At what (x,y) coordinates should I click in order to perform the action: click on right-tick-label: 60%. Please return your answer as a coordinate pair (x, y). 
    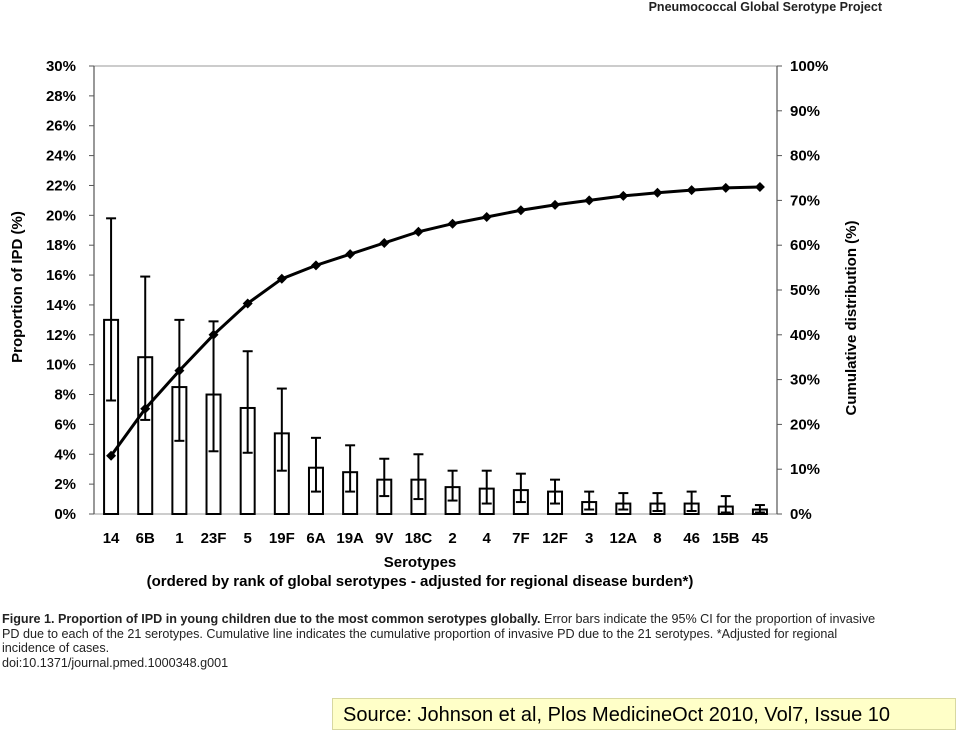
    Looking at the image, I should click on (805, 245).